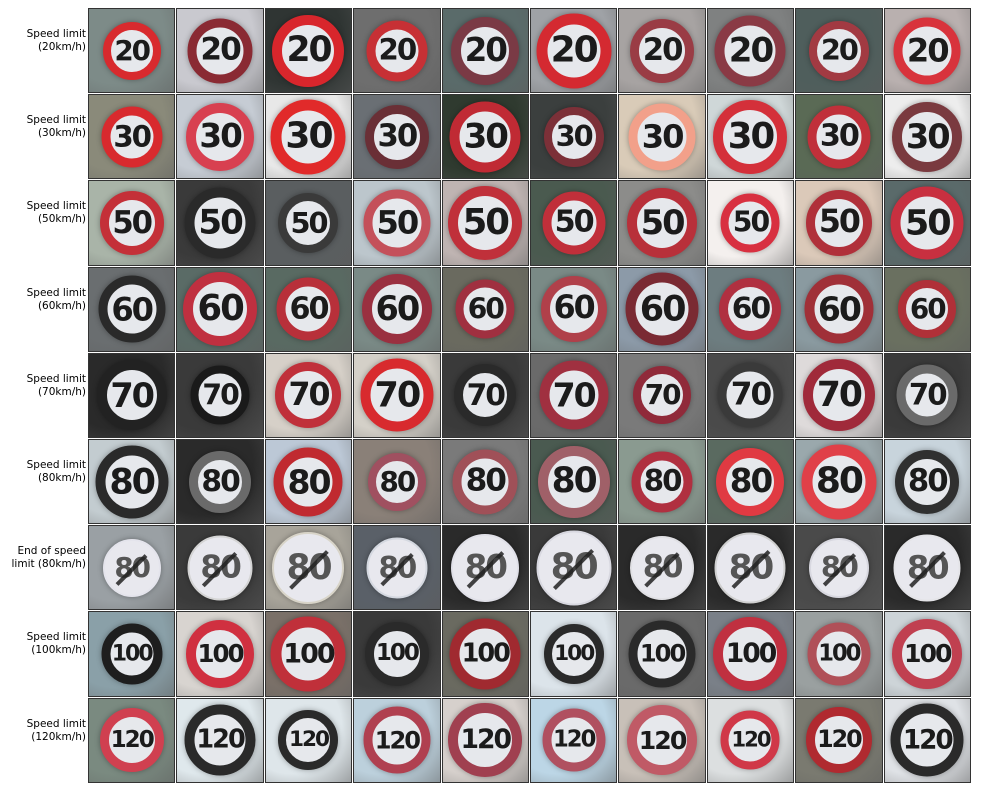  What do you see at coordinates (56, 730) in the screenshot?
I see `row-label: Speed limit (120km/h)` at bounding box center [56, 730].